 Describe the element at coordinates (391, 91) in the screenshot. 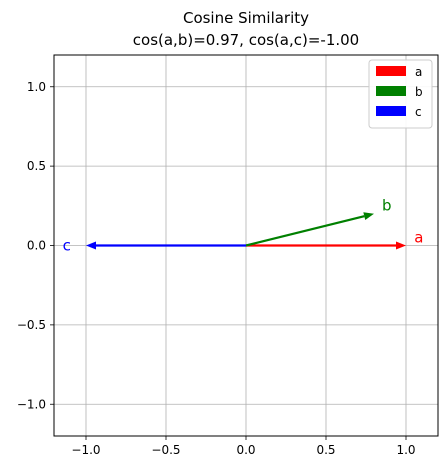

I see `legend-swatch-b` at that location.